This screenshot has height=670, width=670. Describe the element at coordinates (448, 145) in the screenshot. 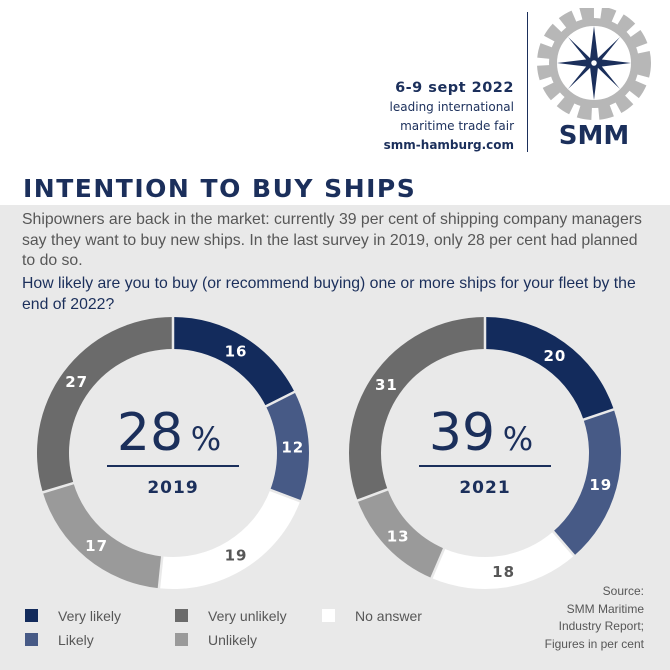

I see `fair-website: smm-hamburg.com` at that location.